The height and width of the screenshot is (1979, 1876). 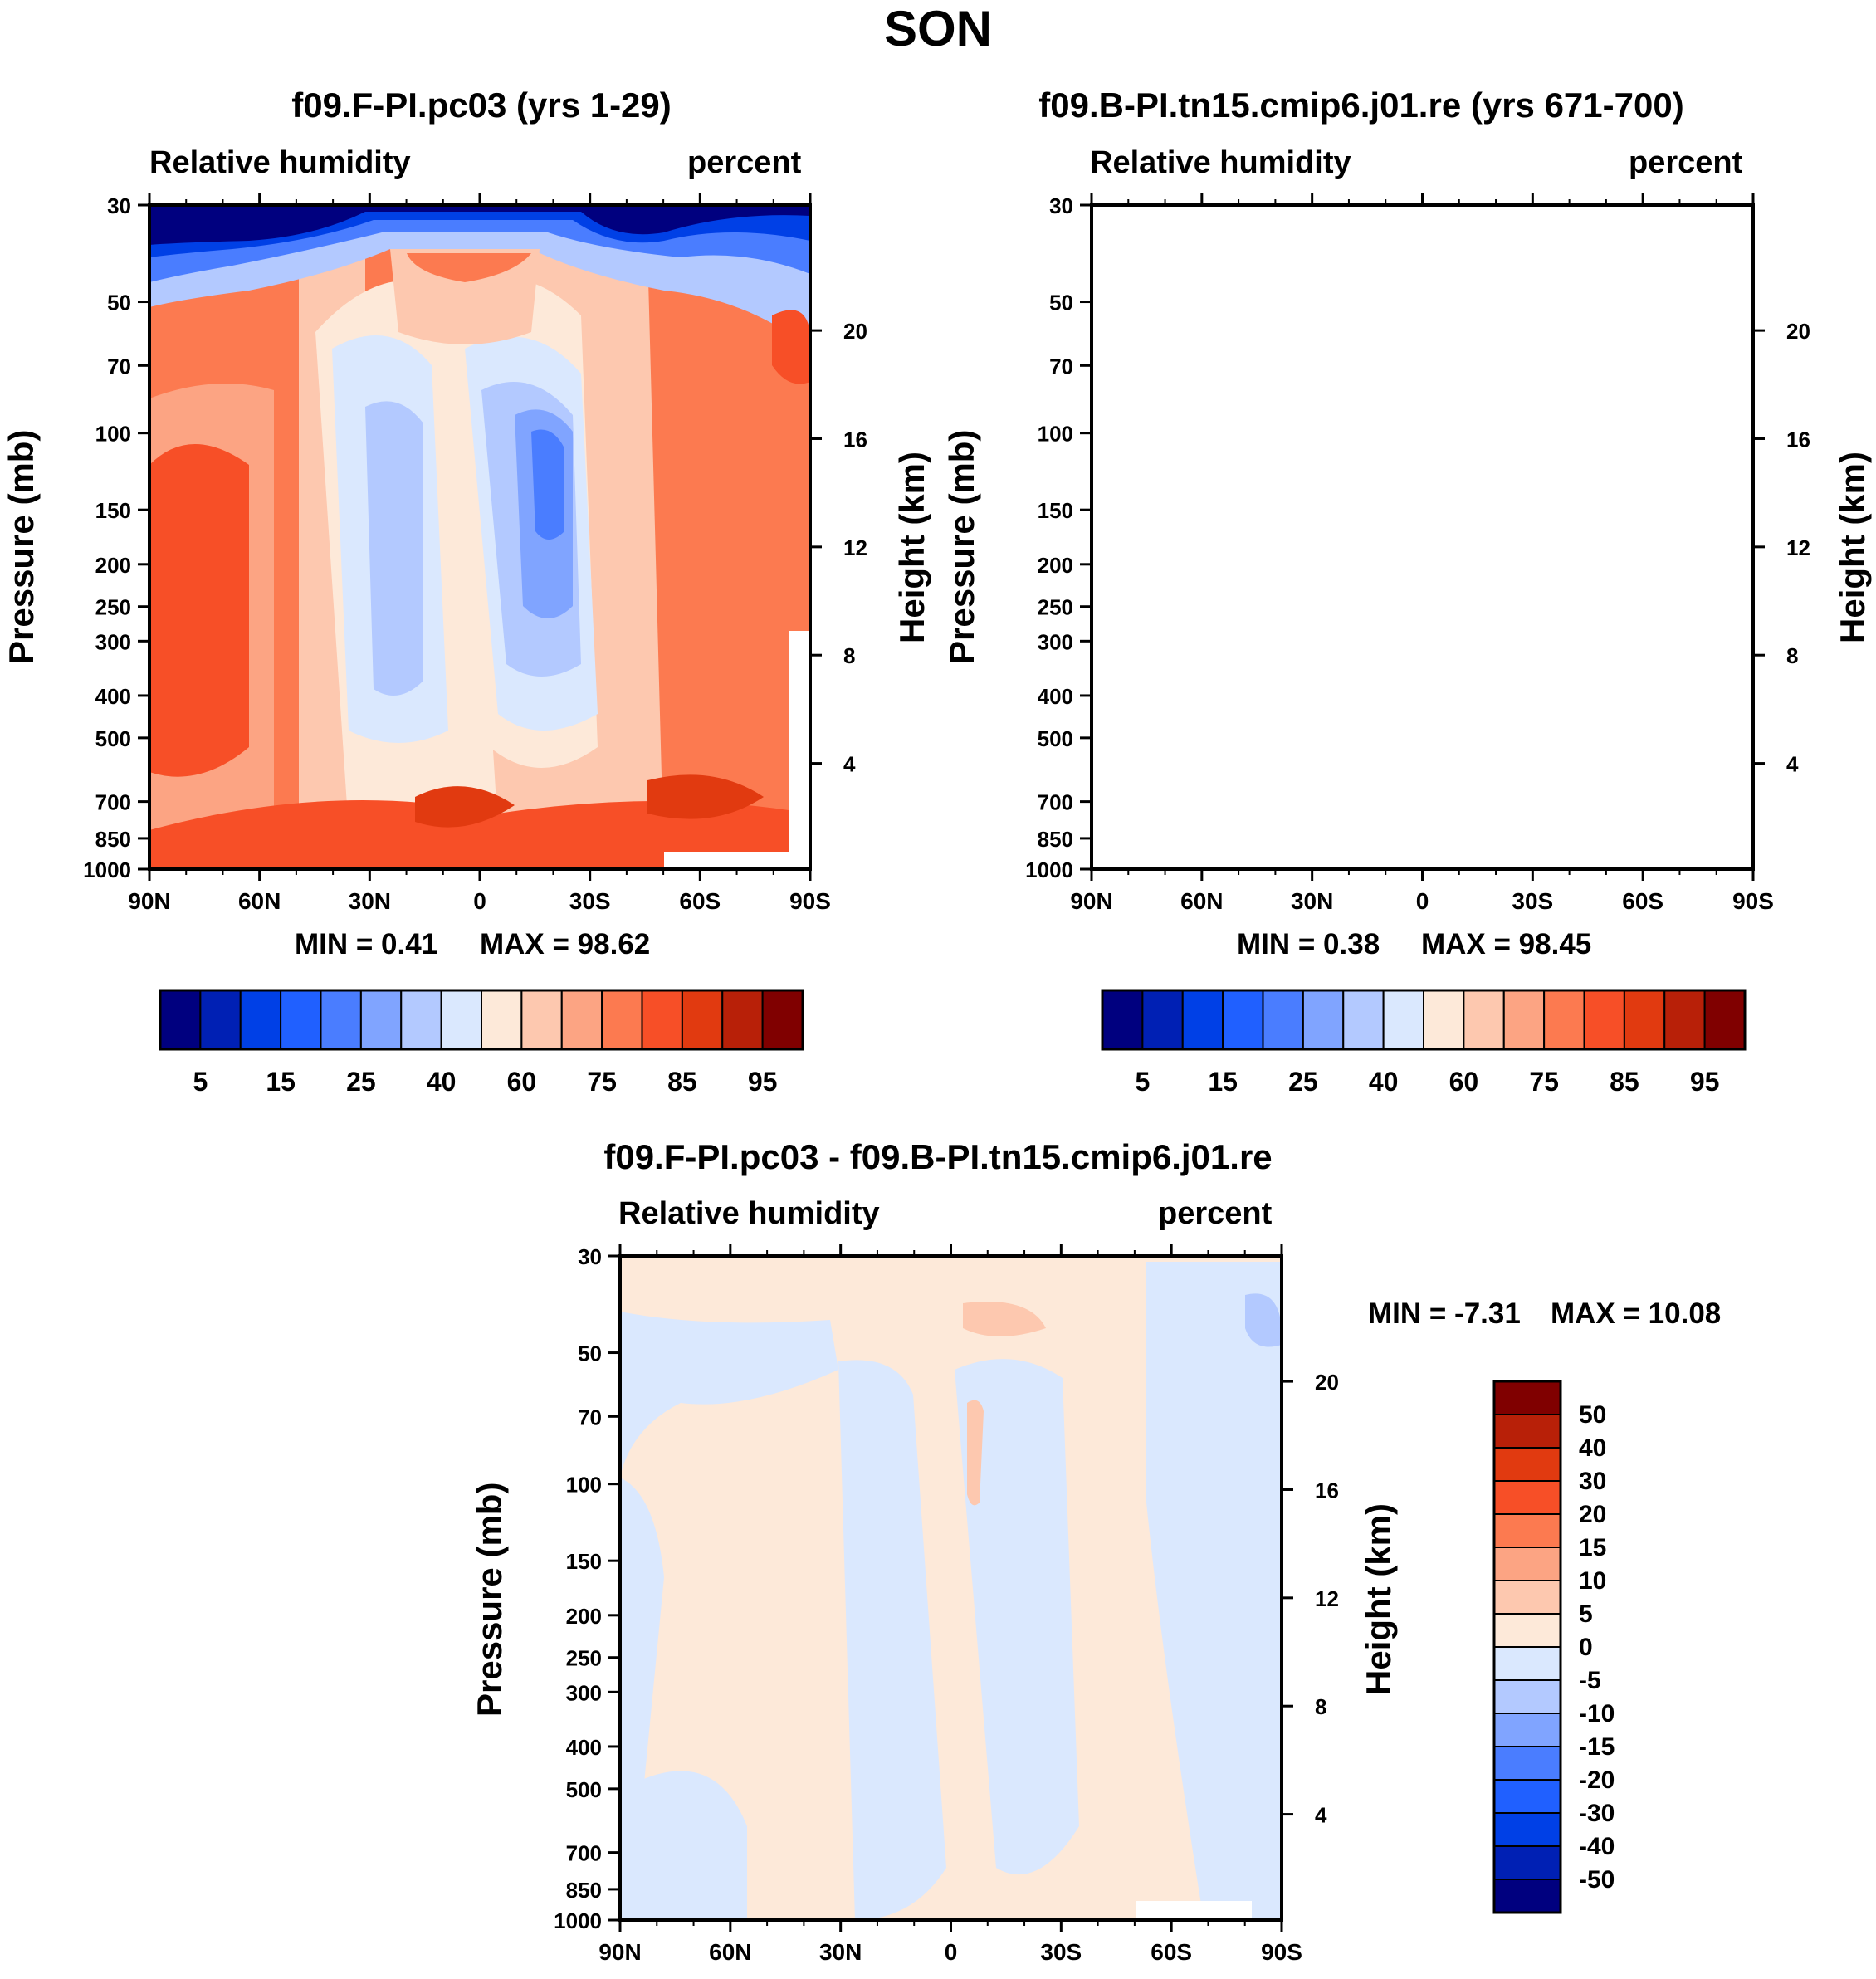 I want to click on panel3-xtick-label: 30S, so click(x=1061, y=1952).